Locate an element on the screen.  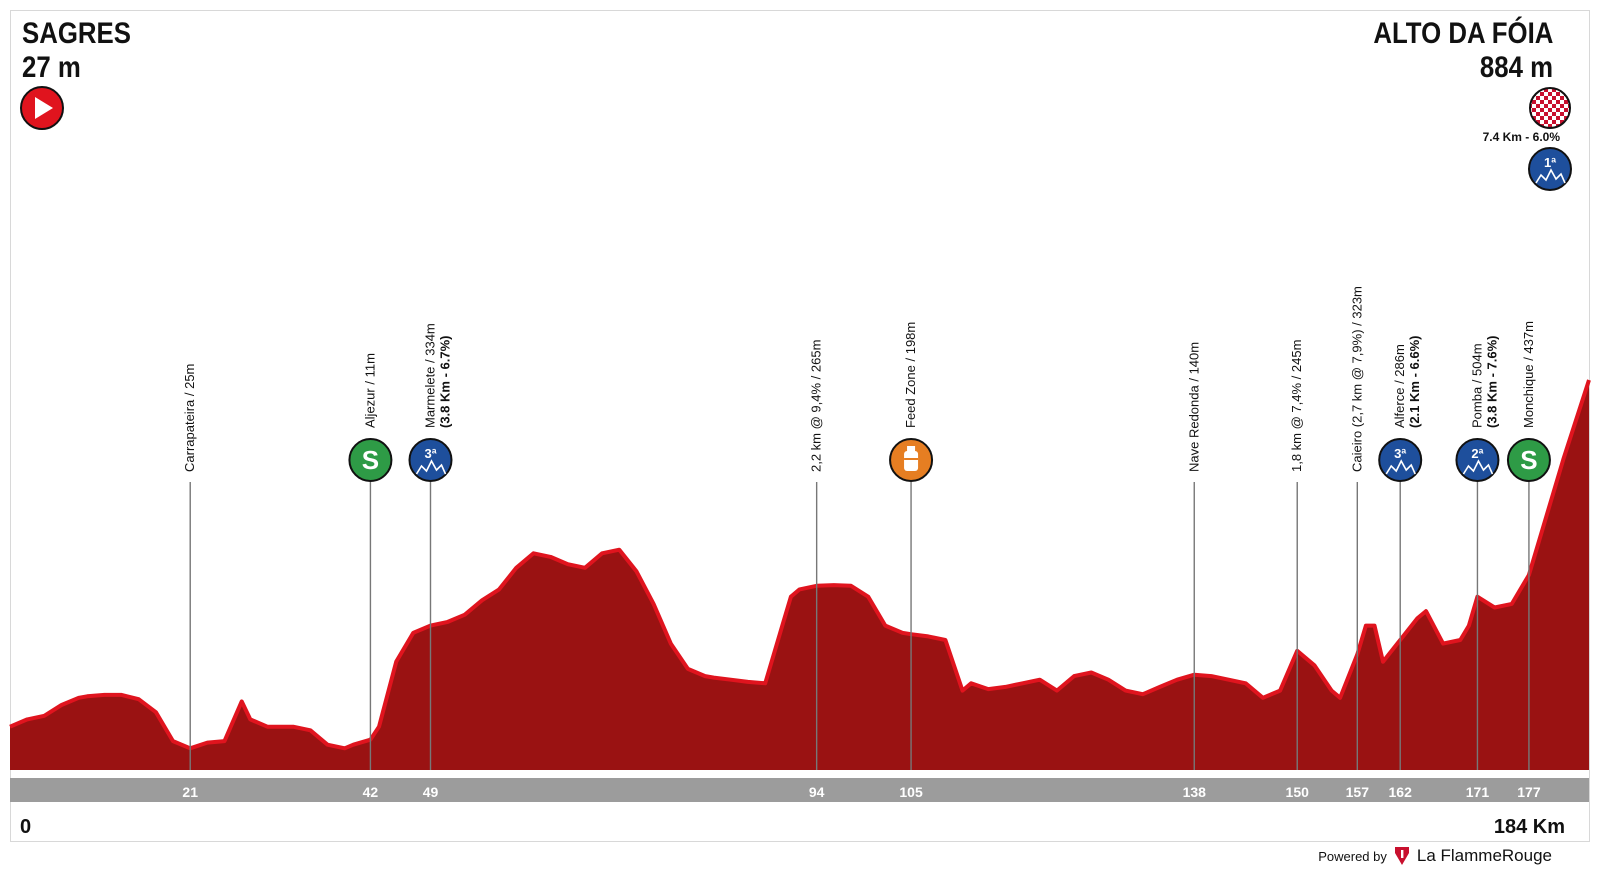
finish-kom-category: 1ª is located at coordinates (1550, 162).